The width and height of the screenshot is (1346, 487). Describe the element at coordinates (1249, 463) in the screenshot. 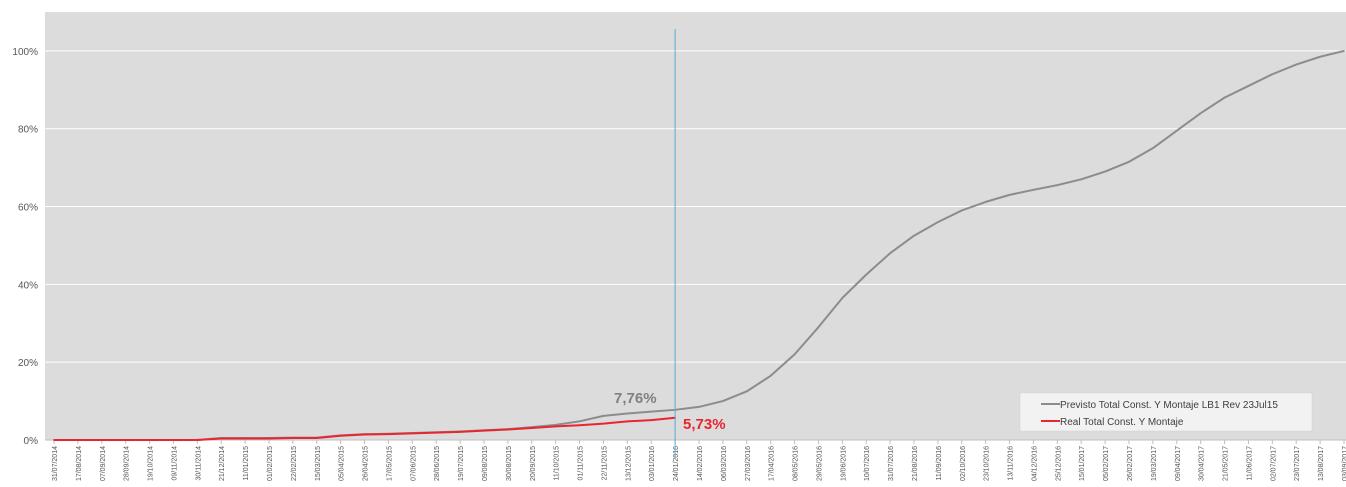

I see `x-tick-label: 11/06/2017` at that location.